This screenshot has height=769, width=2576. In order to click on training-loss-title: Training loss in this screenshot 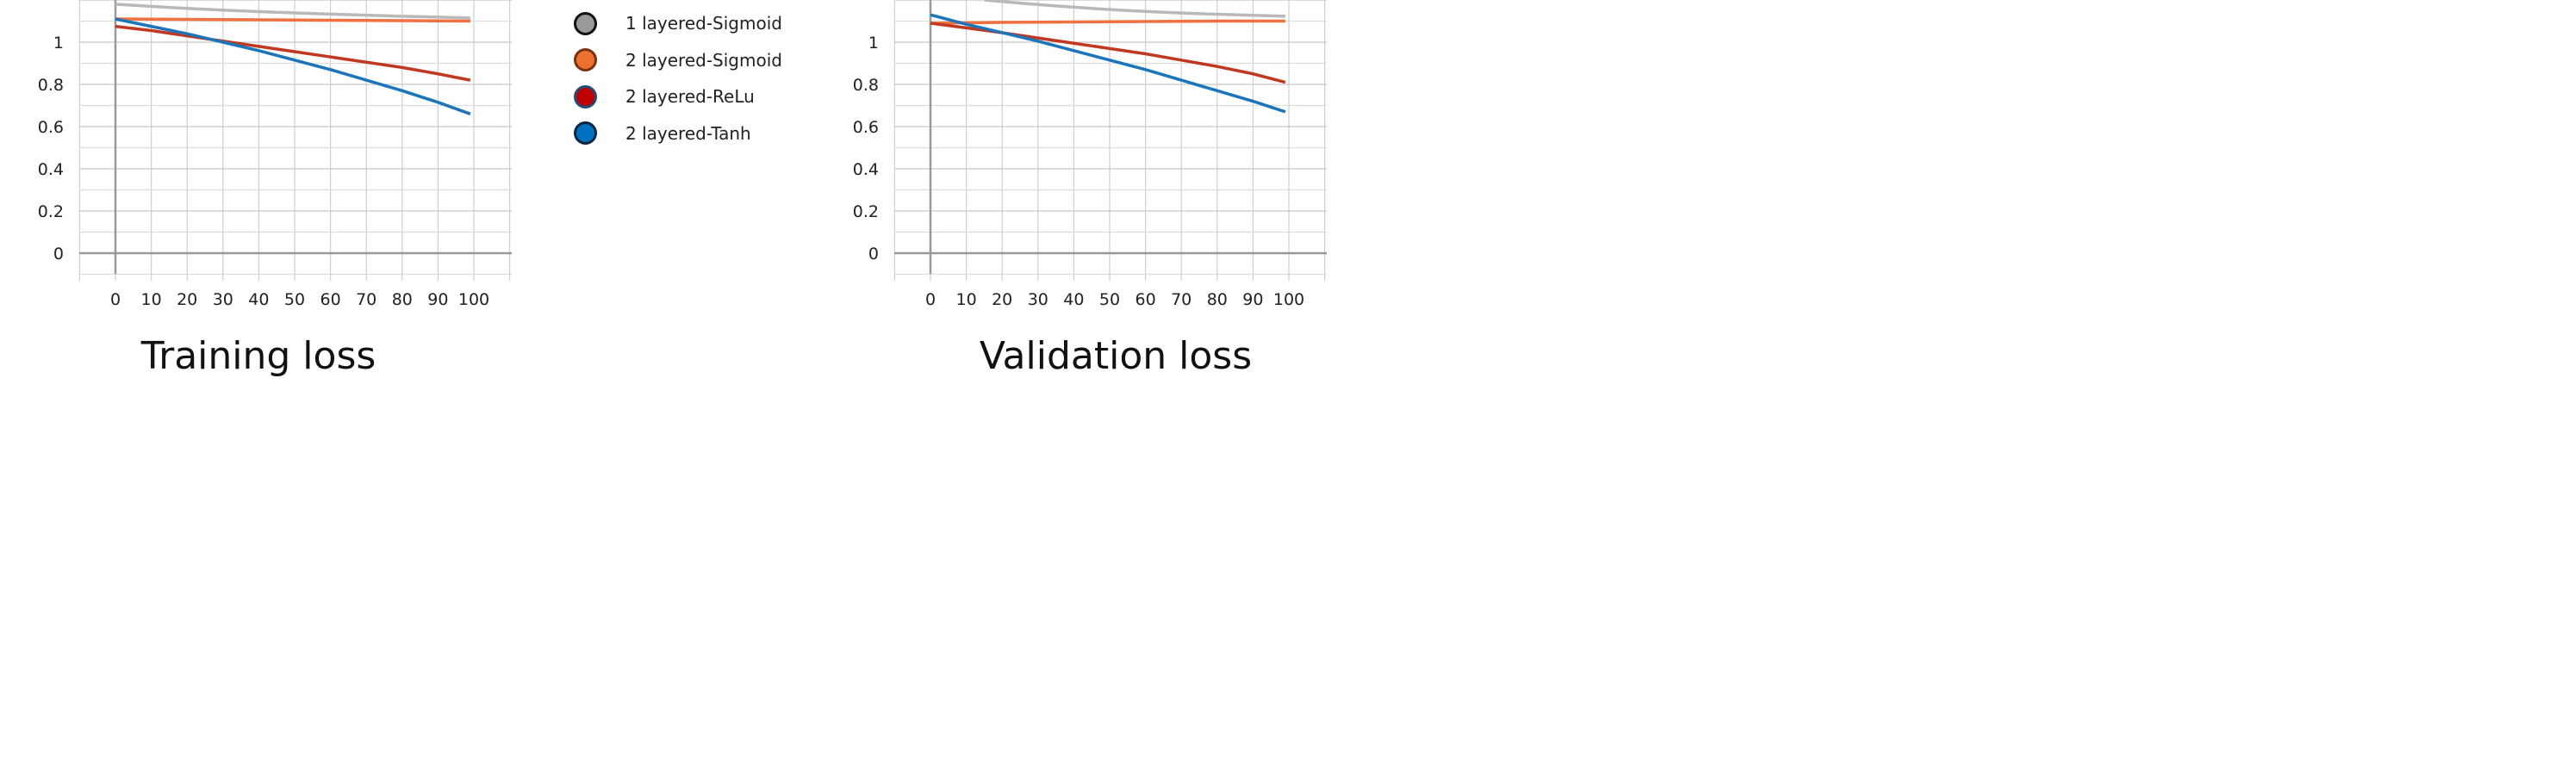, I will do `click(258, 356)`.